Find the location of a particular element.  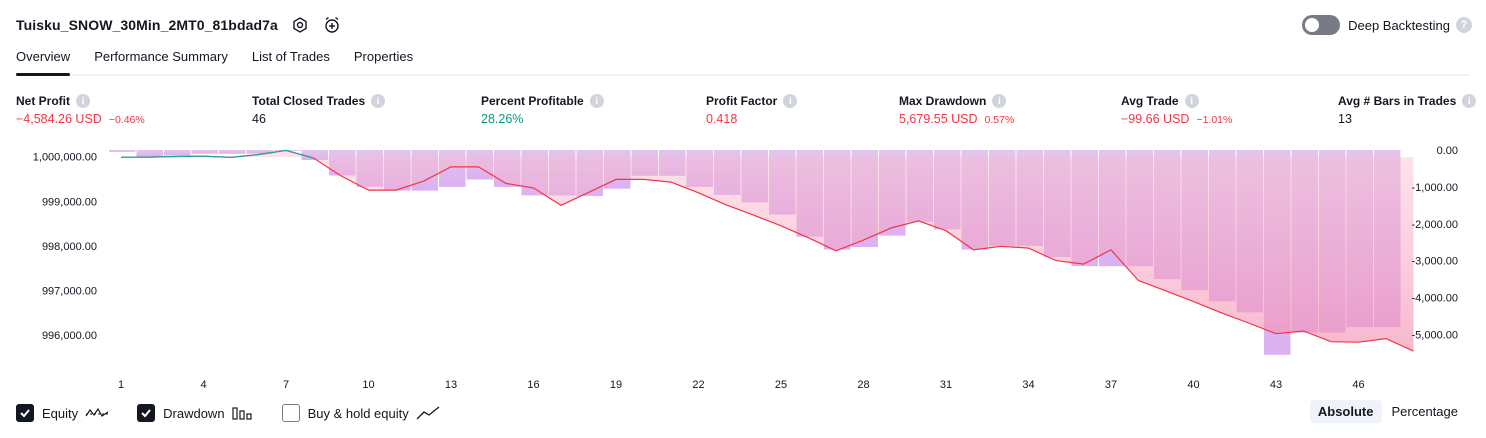

metric-sub-value: −0.46% is located at coordinates (126, 120).